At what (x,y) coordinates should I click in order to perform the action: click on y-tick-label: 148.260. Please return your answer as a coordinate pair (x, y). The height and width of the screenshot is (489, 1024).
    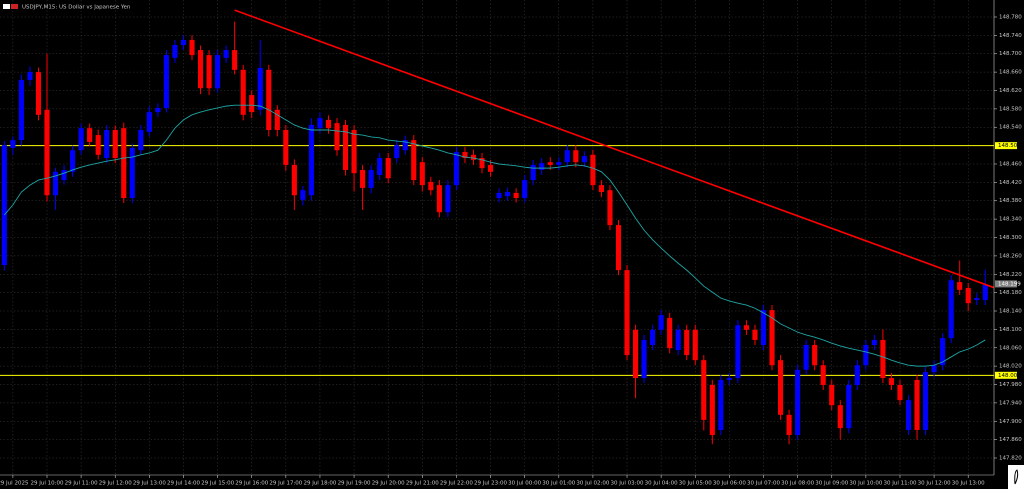
    Looking at the image, I should click on (1010, 256).